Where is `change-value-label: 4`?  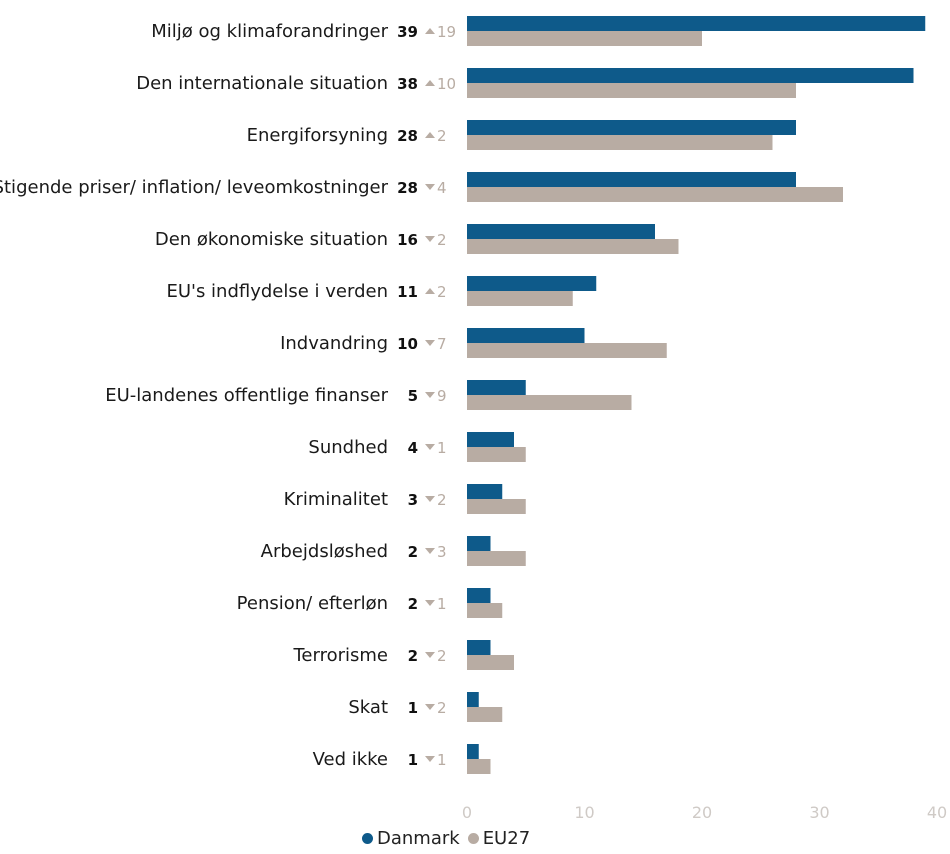
change-value-label: 4 is located at coordinates (442, 188).